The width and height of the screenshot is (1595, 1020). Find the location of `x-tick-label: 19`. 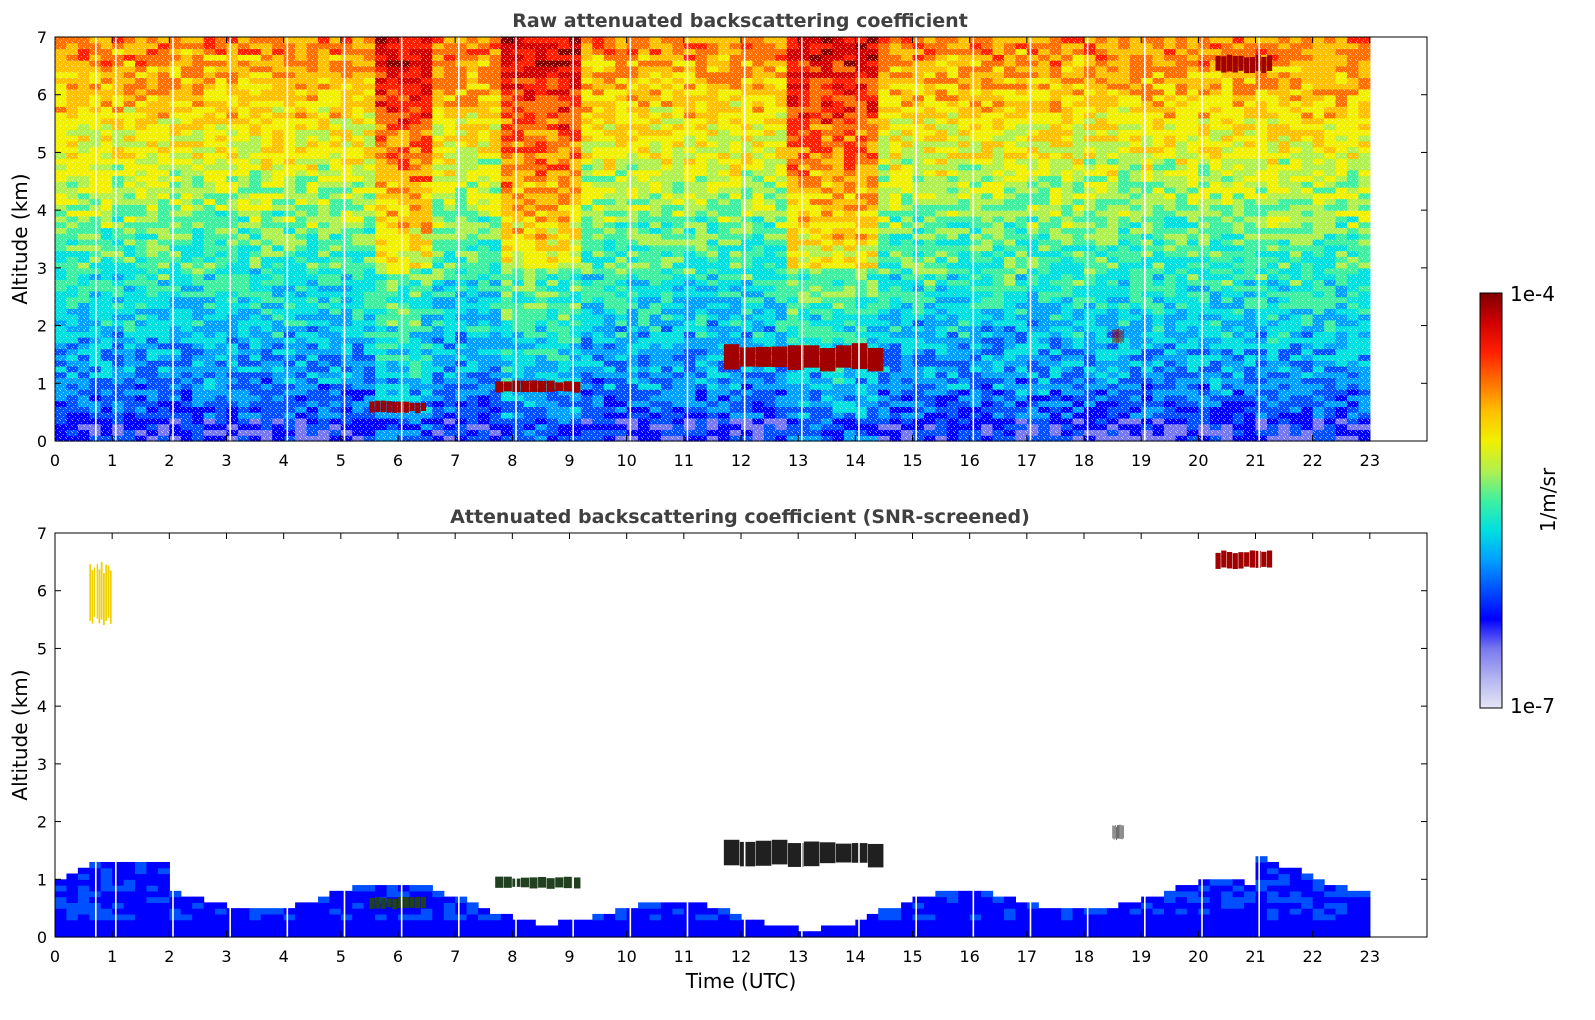

x-tick-label: 19 is located at coordinates (1141, 460).